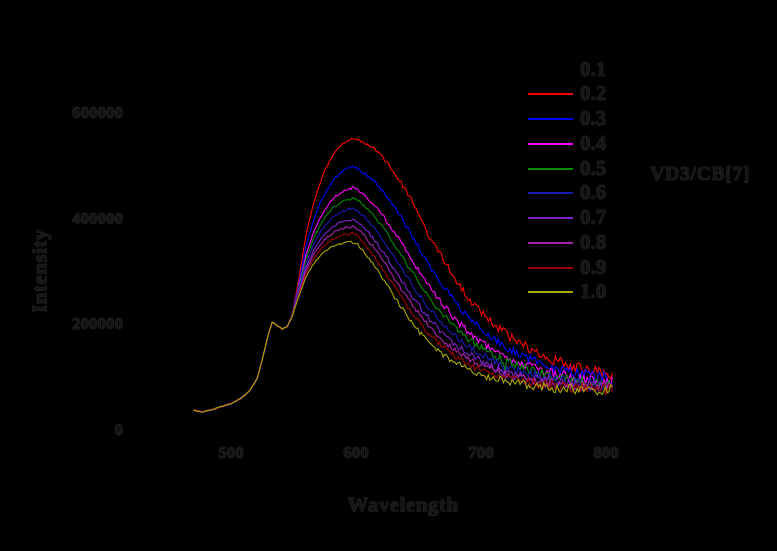 This screenshot has height=551, width=777. I want to click on x-axis-title: Wavelength, so click(403, 504).